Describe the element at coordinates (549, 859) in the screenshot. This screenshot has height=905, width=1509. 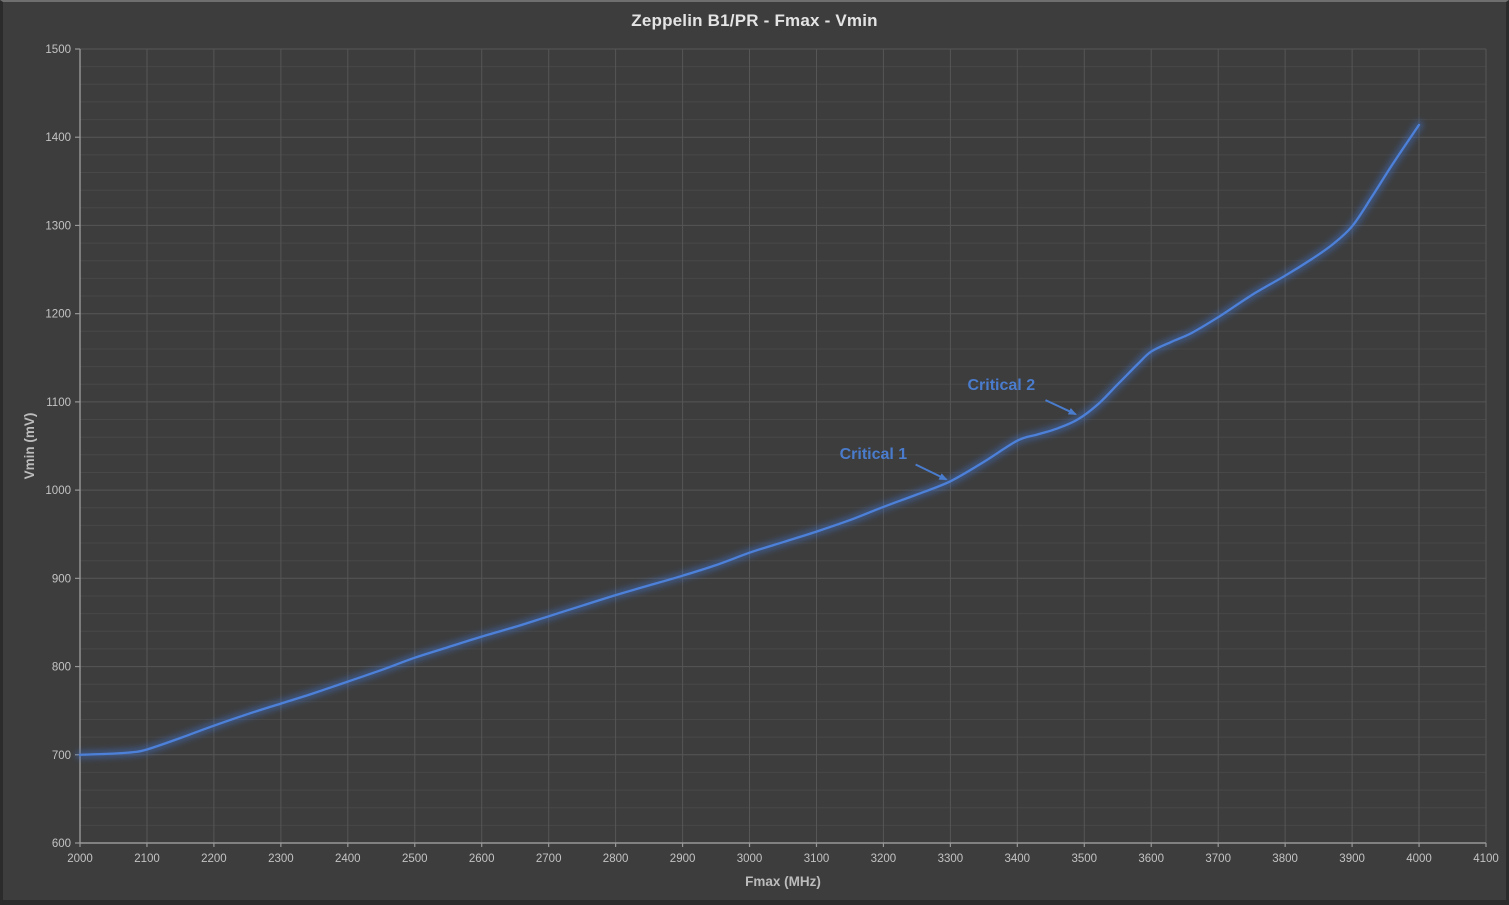
I see `x-tick-label: 2700` at that location.